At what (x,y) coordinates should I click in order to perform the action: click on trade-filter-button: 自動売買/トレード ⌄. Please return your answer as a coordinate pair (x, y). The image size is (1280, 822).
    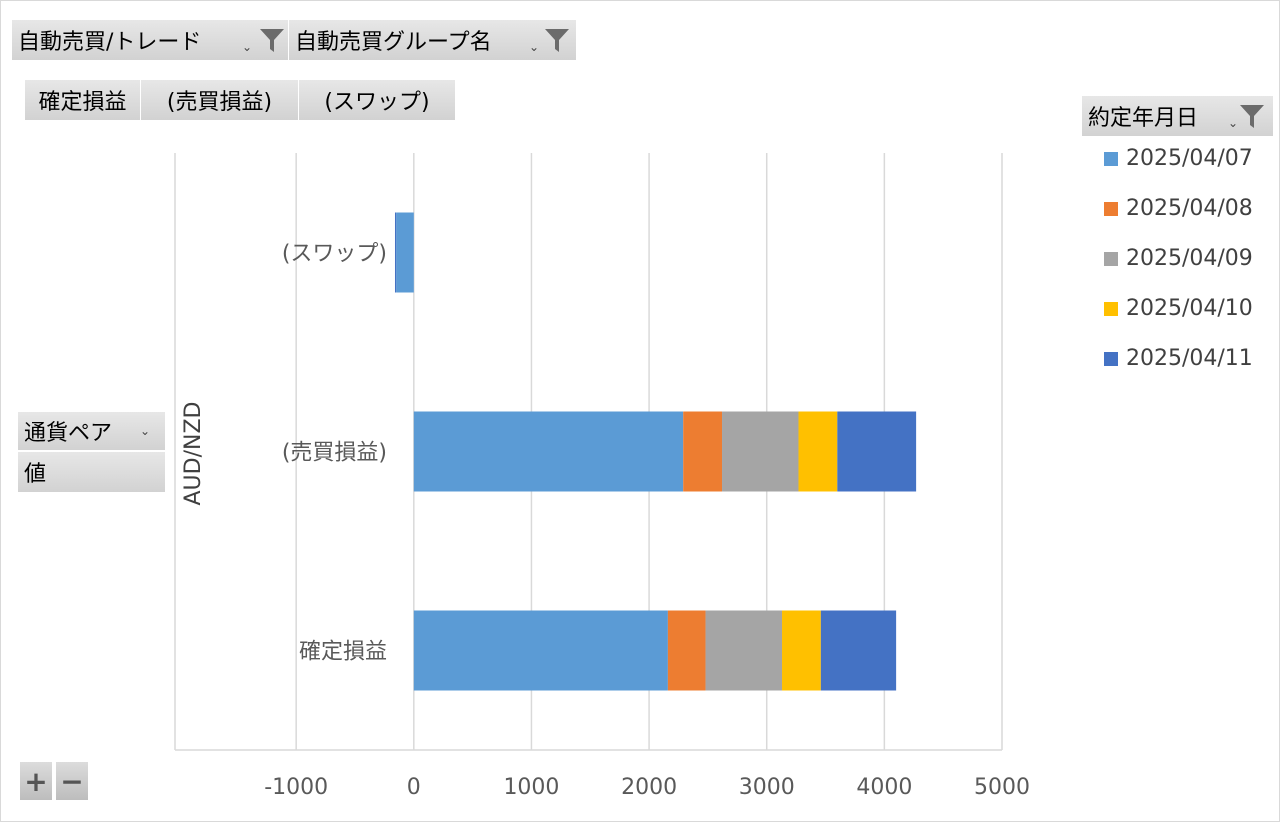
    Looking at the image, I should click on (150, 40).